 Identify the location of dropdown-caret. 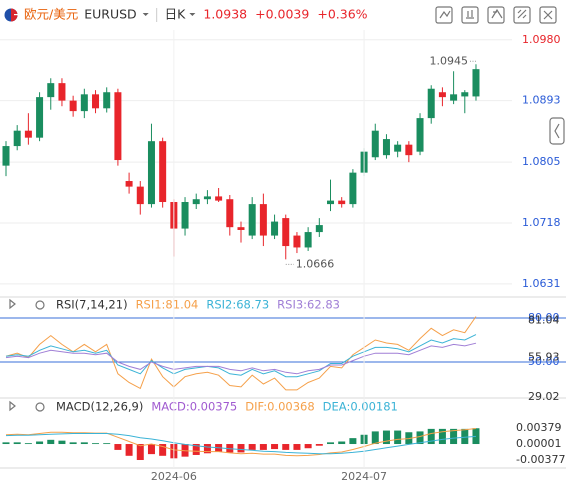
(145, 14).